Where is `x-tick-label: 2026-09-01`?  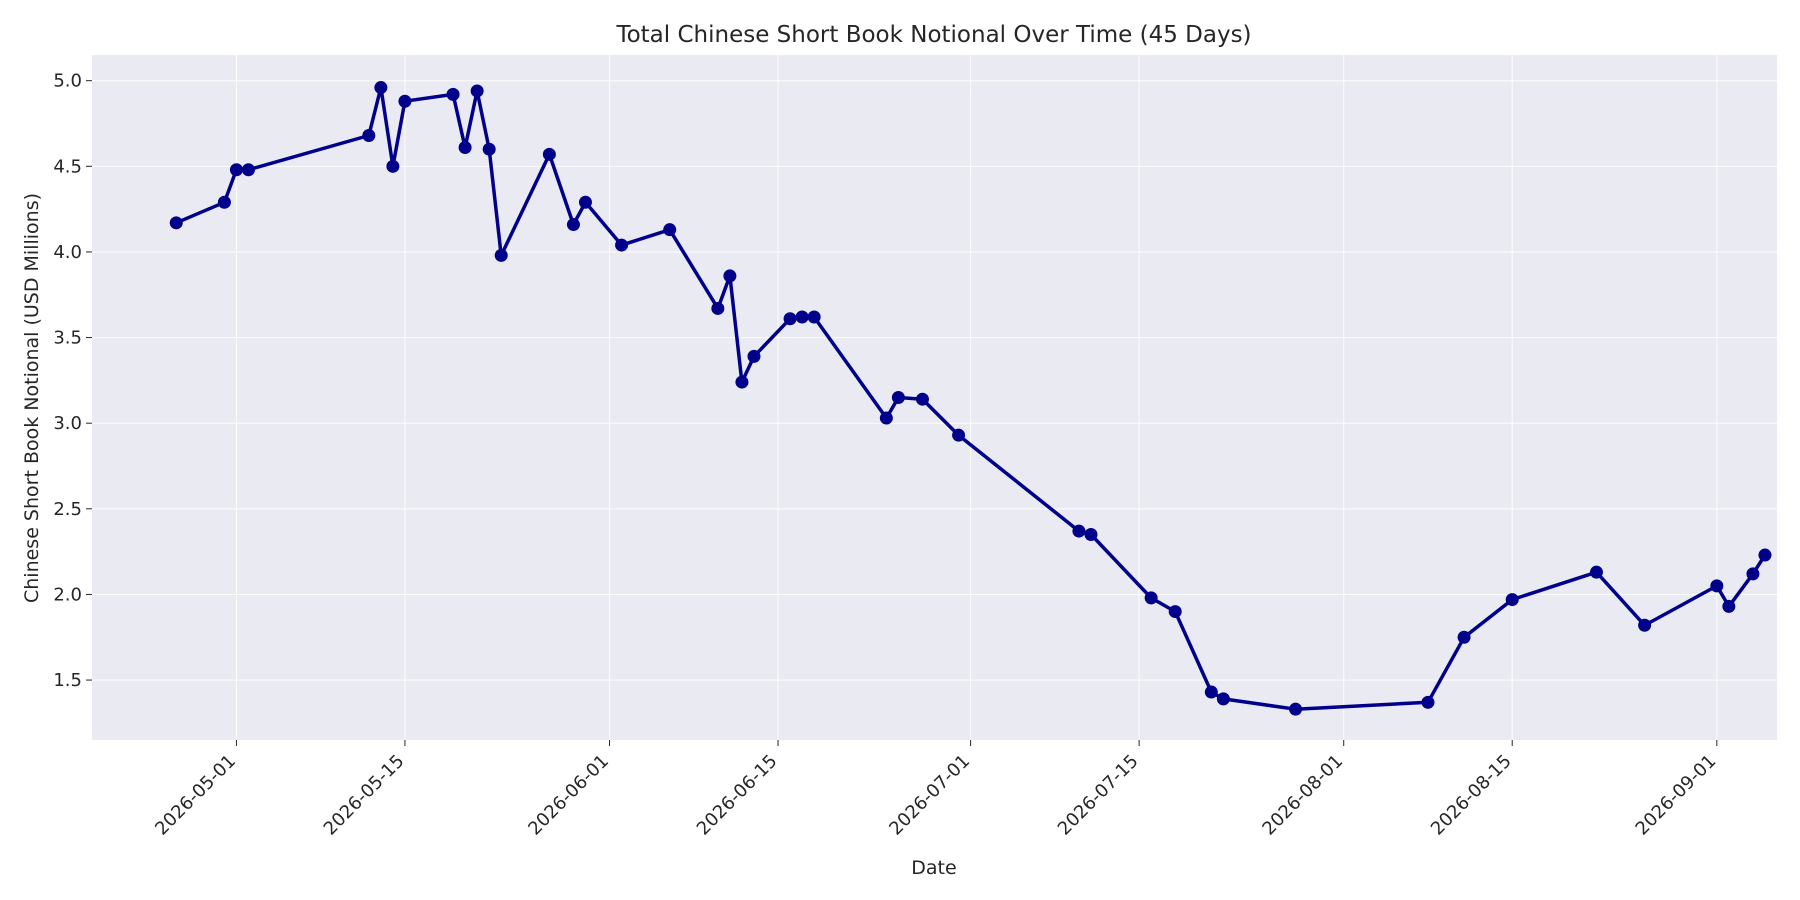 x-tick-label: 2026-09-01 is located at coordinates (1676, 795).